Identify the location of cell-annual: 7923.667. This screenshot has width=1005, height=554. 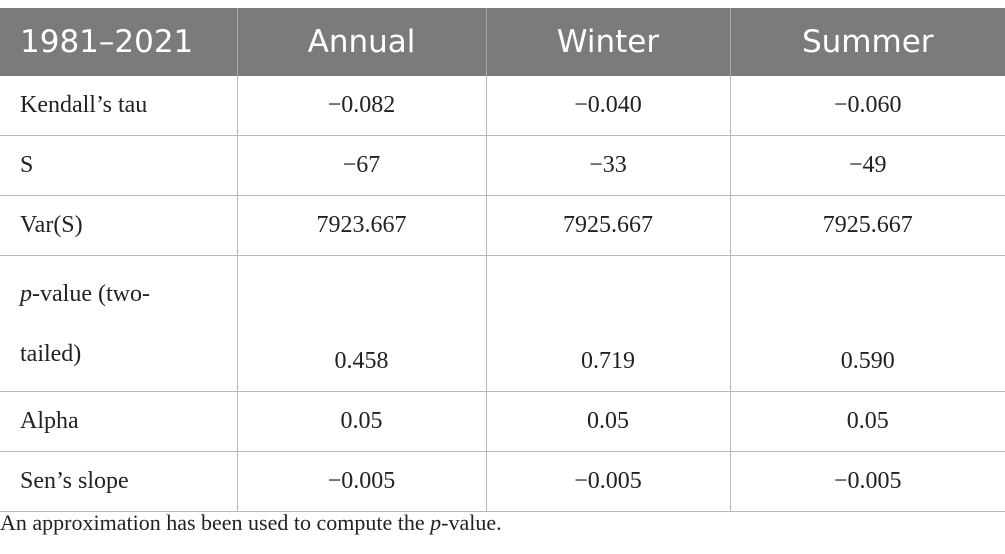
(362, 225).